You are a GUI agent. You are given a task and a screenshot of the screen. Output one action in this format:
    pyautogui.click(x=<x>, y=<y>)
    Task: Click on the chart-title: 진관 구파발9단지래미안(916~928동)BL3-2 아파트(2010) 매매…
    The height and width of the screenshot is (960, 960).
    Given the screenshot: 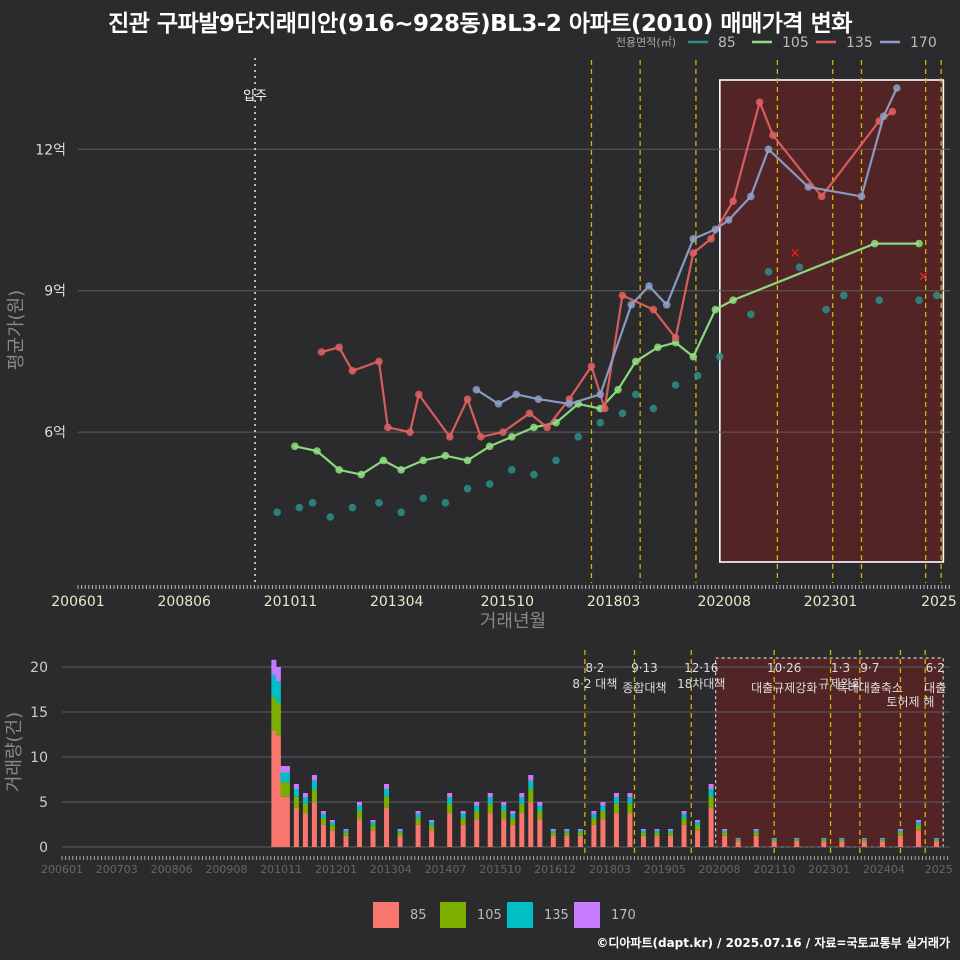 What is the action you would take?
    pyautogui.click(x=480, y=24)
    